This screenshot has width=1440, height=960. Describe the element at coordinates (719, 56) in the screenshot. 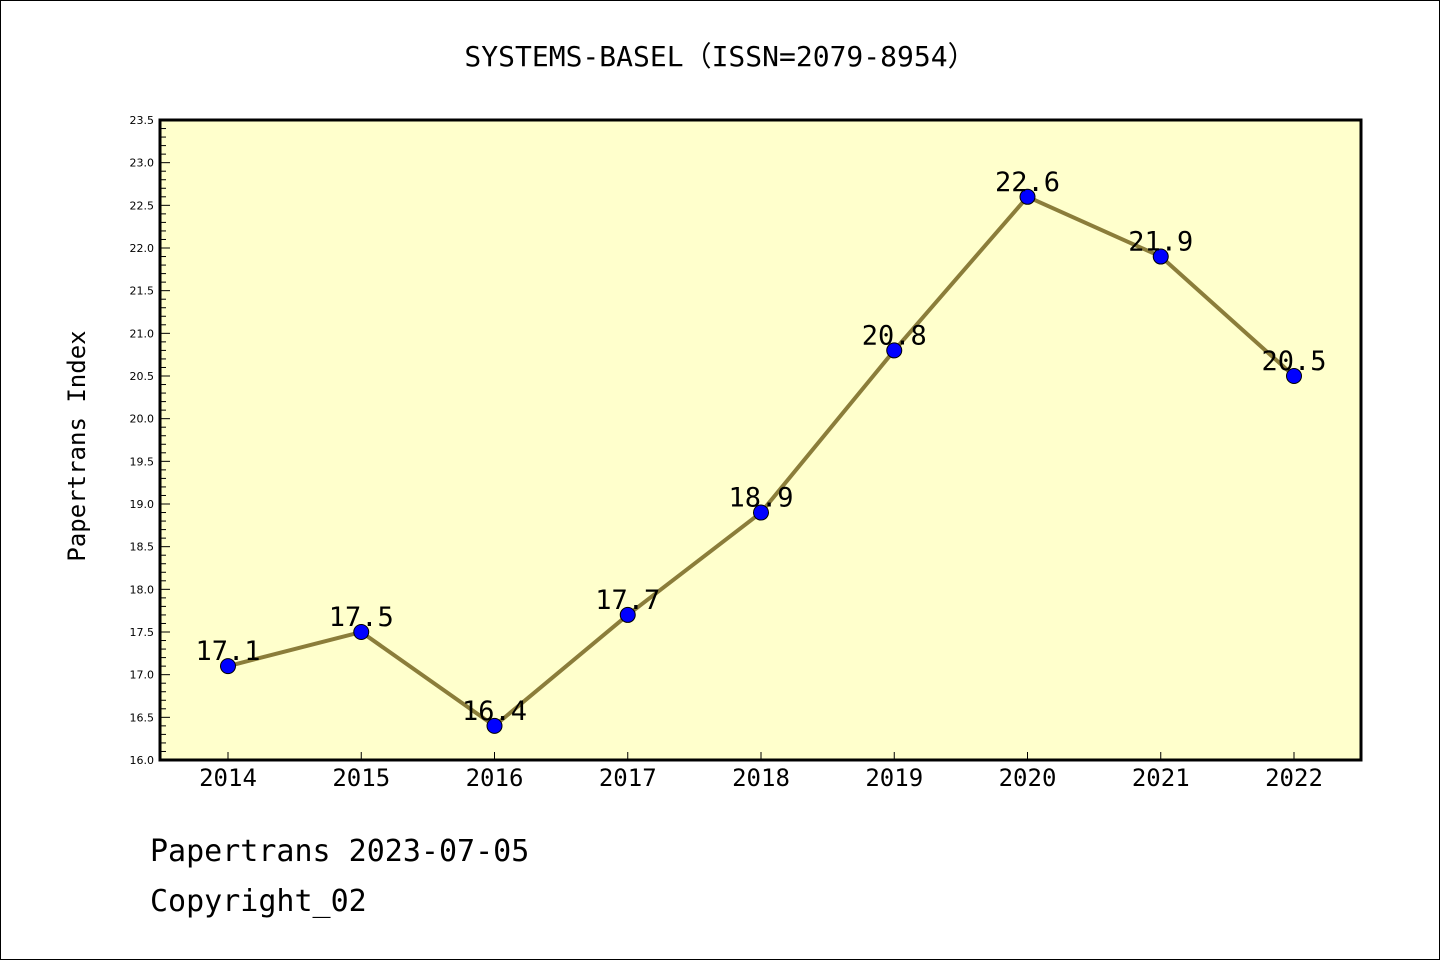

I see `chart-title: SYSTEMS-BASEL（ISSN=2079-8954）` at that location.